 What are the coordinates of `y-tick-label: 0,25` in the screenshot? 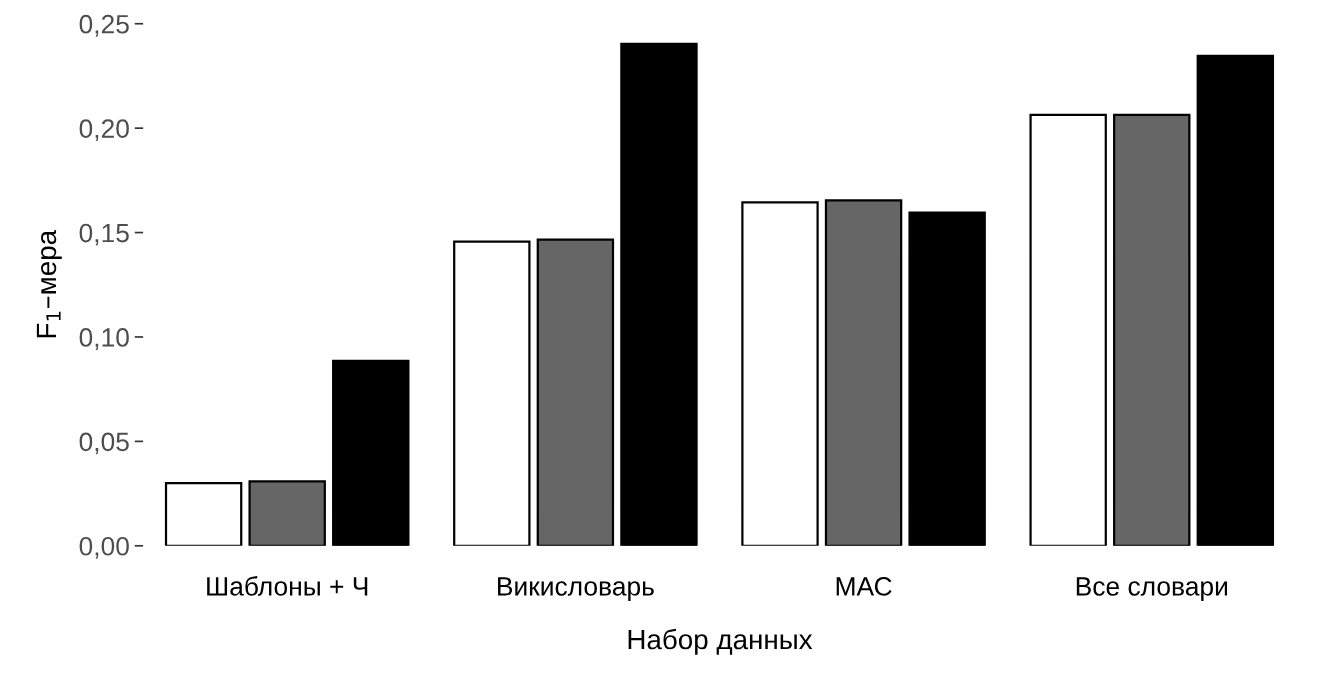 It's located at (104, 25).